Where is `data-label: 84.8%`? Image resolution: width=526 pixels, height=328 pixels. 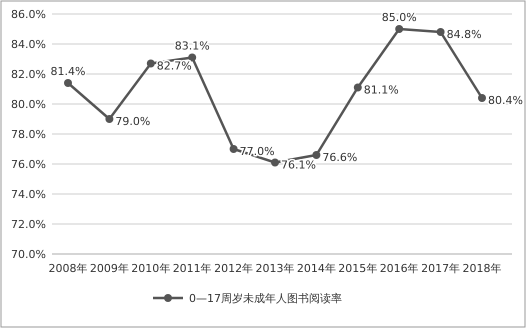 data-label: 84.8% is located at coordinates (464, 34).